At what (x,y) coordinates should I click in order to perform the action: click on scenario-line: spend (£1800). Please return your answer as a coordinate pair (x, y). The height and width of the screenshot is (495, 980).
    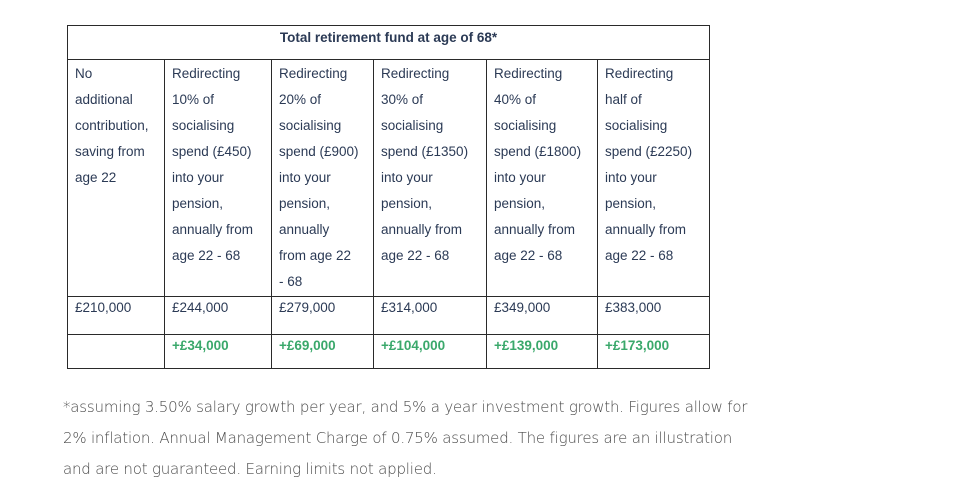
    Looking at the image, I should click on (538, 151).